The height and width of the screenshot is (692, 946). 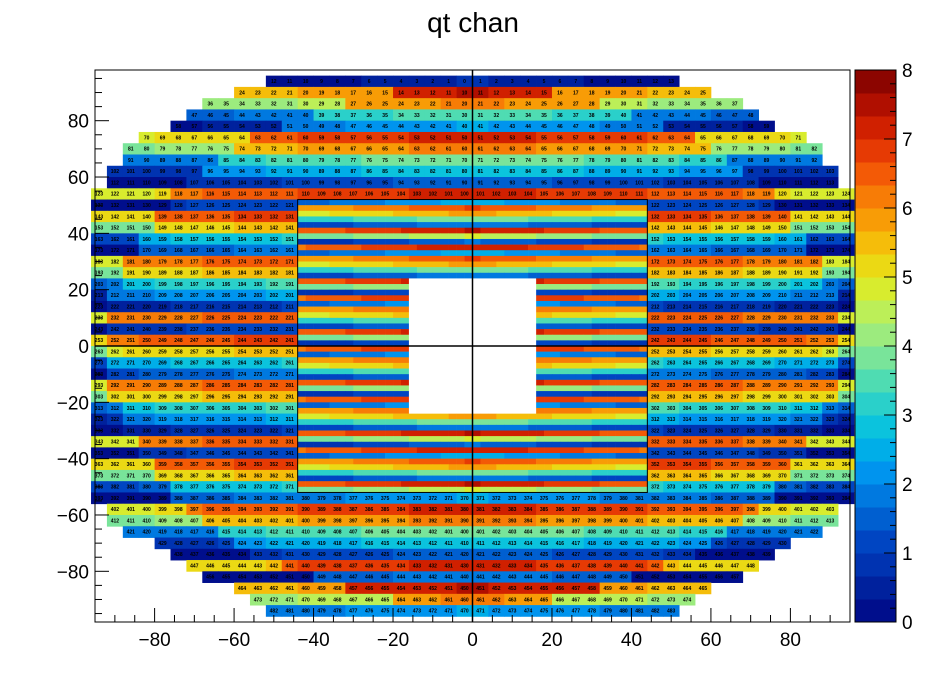 What do you see at coordinates (290, 229) in the screenshot?
I see `cell-value-label: 141` at bounding box center [290, 229].